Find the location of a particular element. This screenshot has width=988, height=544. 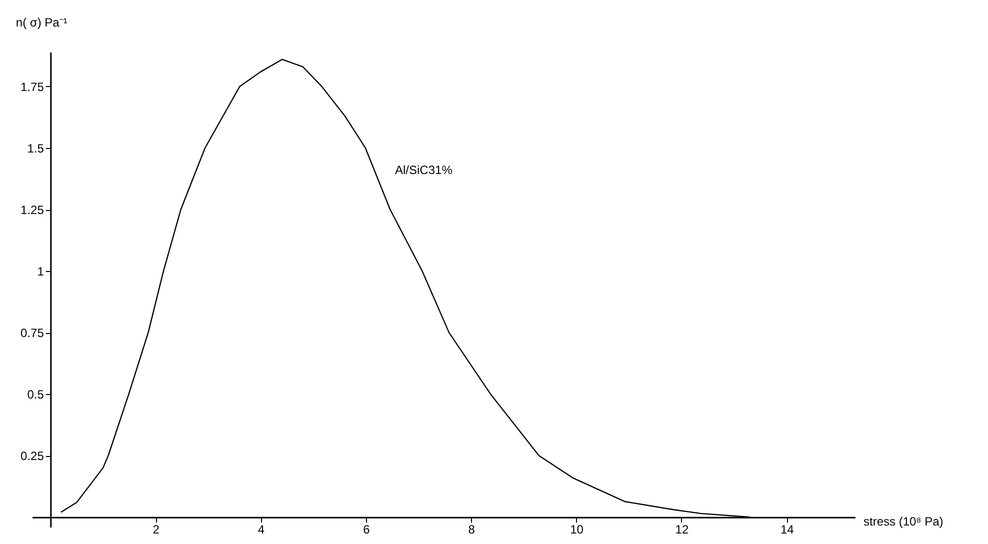

x-tick-label: 4 is located at coordinates (261, 529).